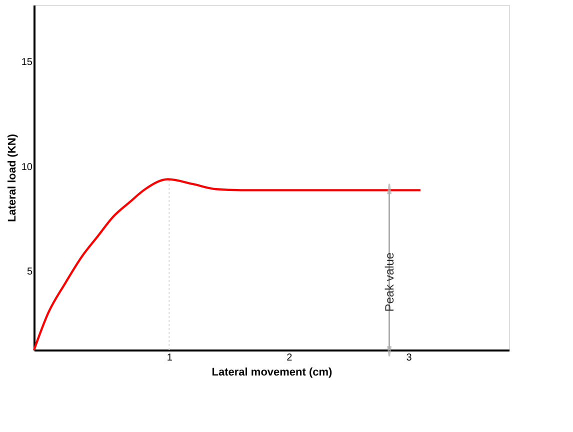  I want to click on x-axis-title: Lateral movement (cm), so click(272, 372).